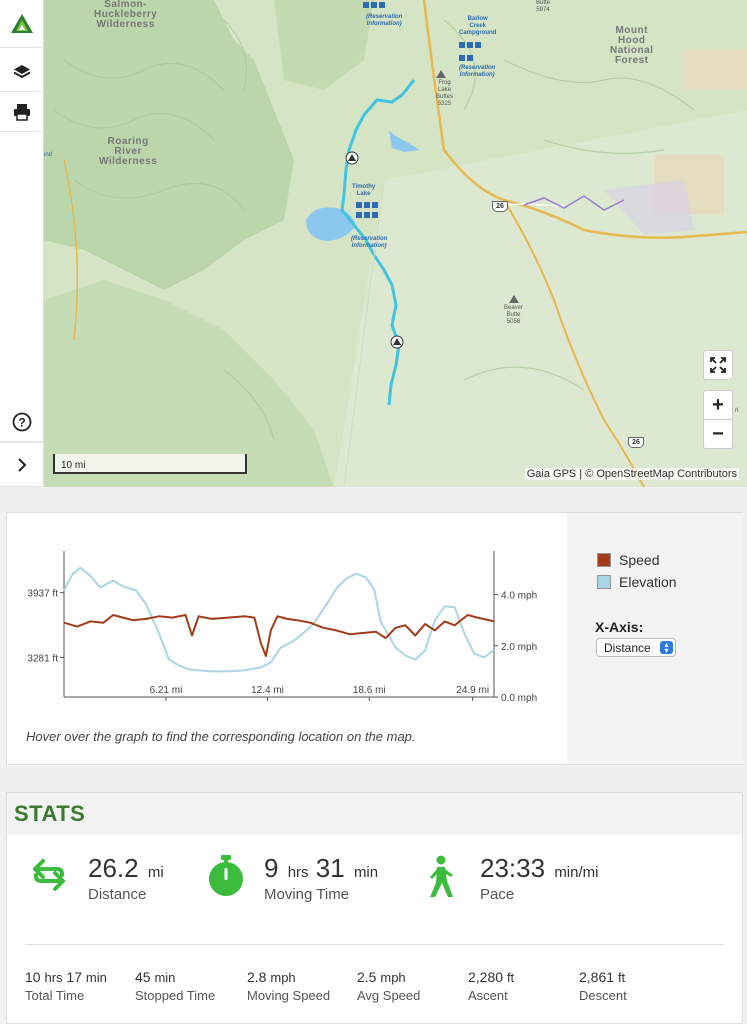 This screenshot has width=747, height=1024. What do you see at coordinates (497, 894) in the screenshot?
I see `pace-label: Pace` at bounding box center [497, 894].